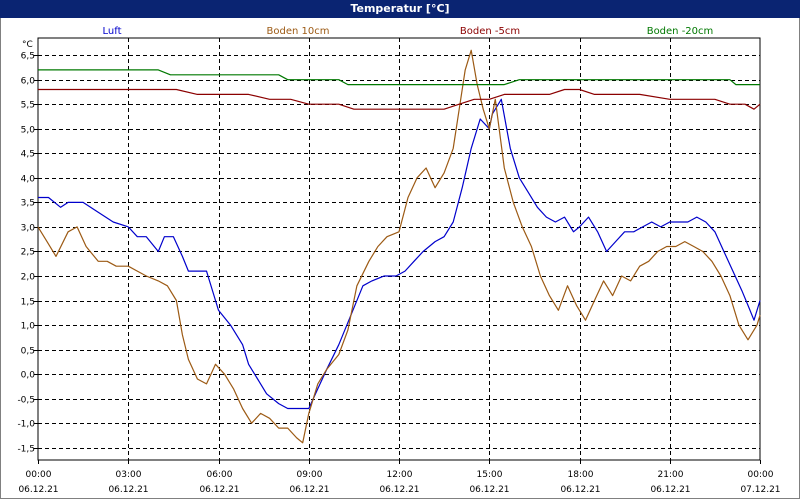 Image resolution: width=800 pixels, height=500 pixels. I want to click on y-tick-label: -1,5, so click(26, 450).